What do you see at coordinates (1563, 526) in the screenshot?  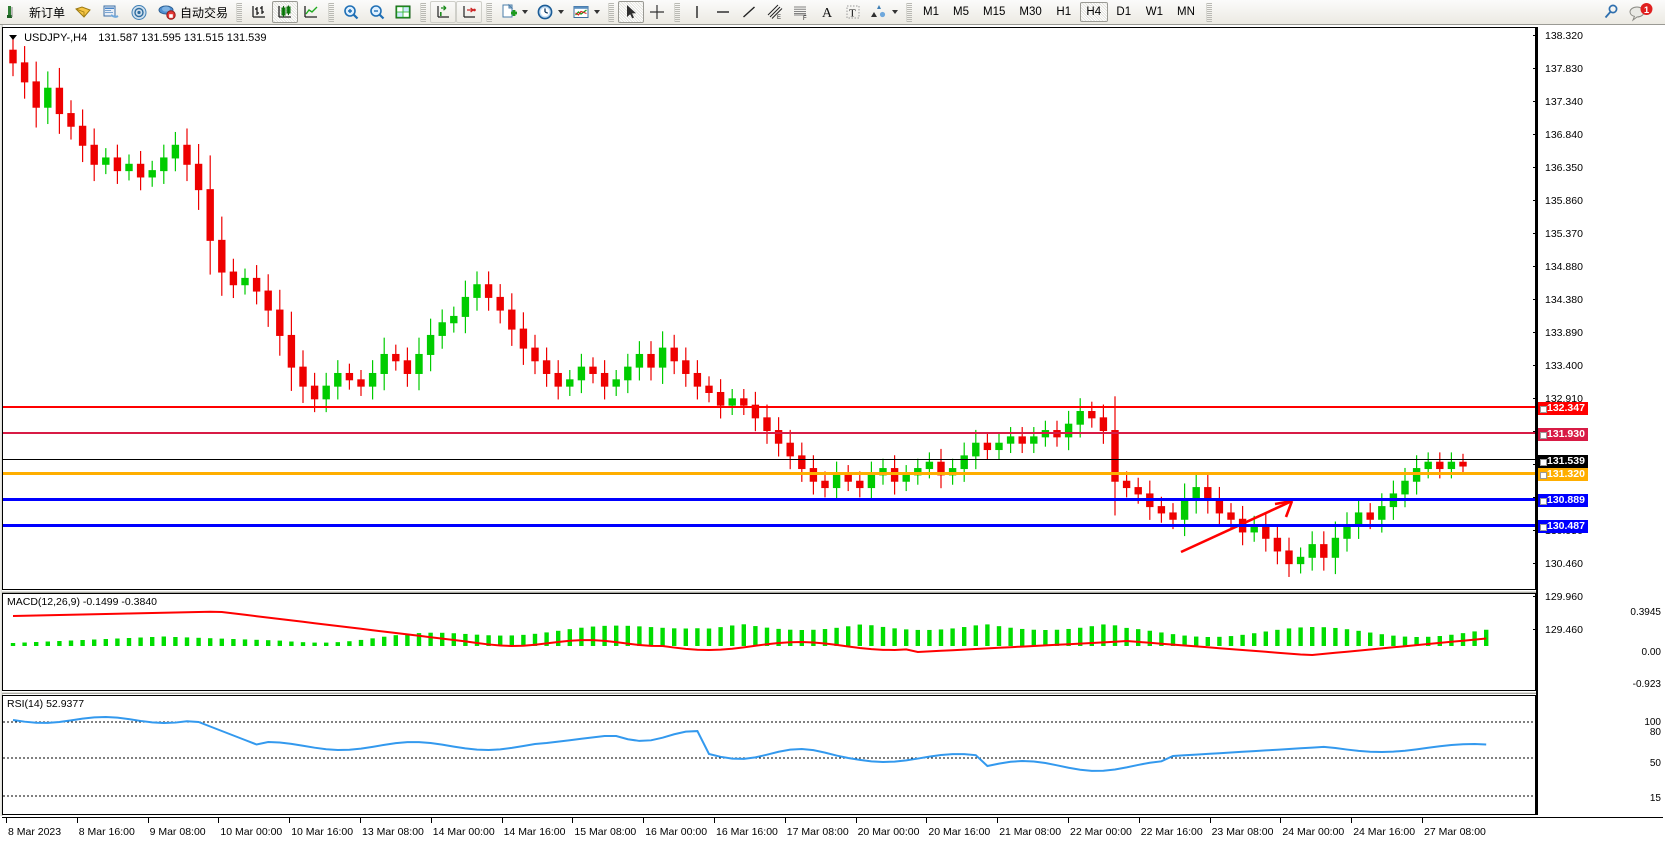 I see `price-tag-support-2: 130.487` at bounding box center [1563, 526].